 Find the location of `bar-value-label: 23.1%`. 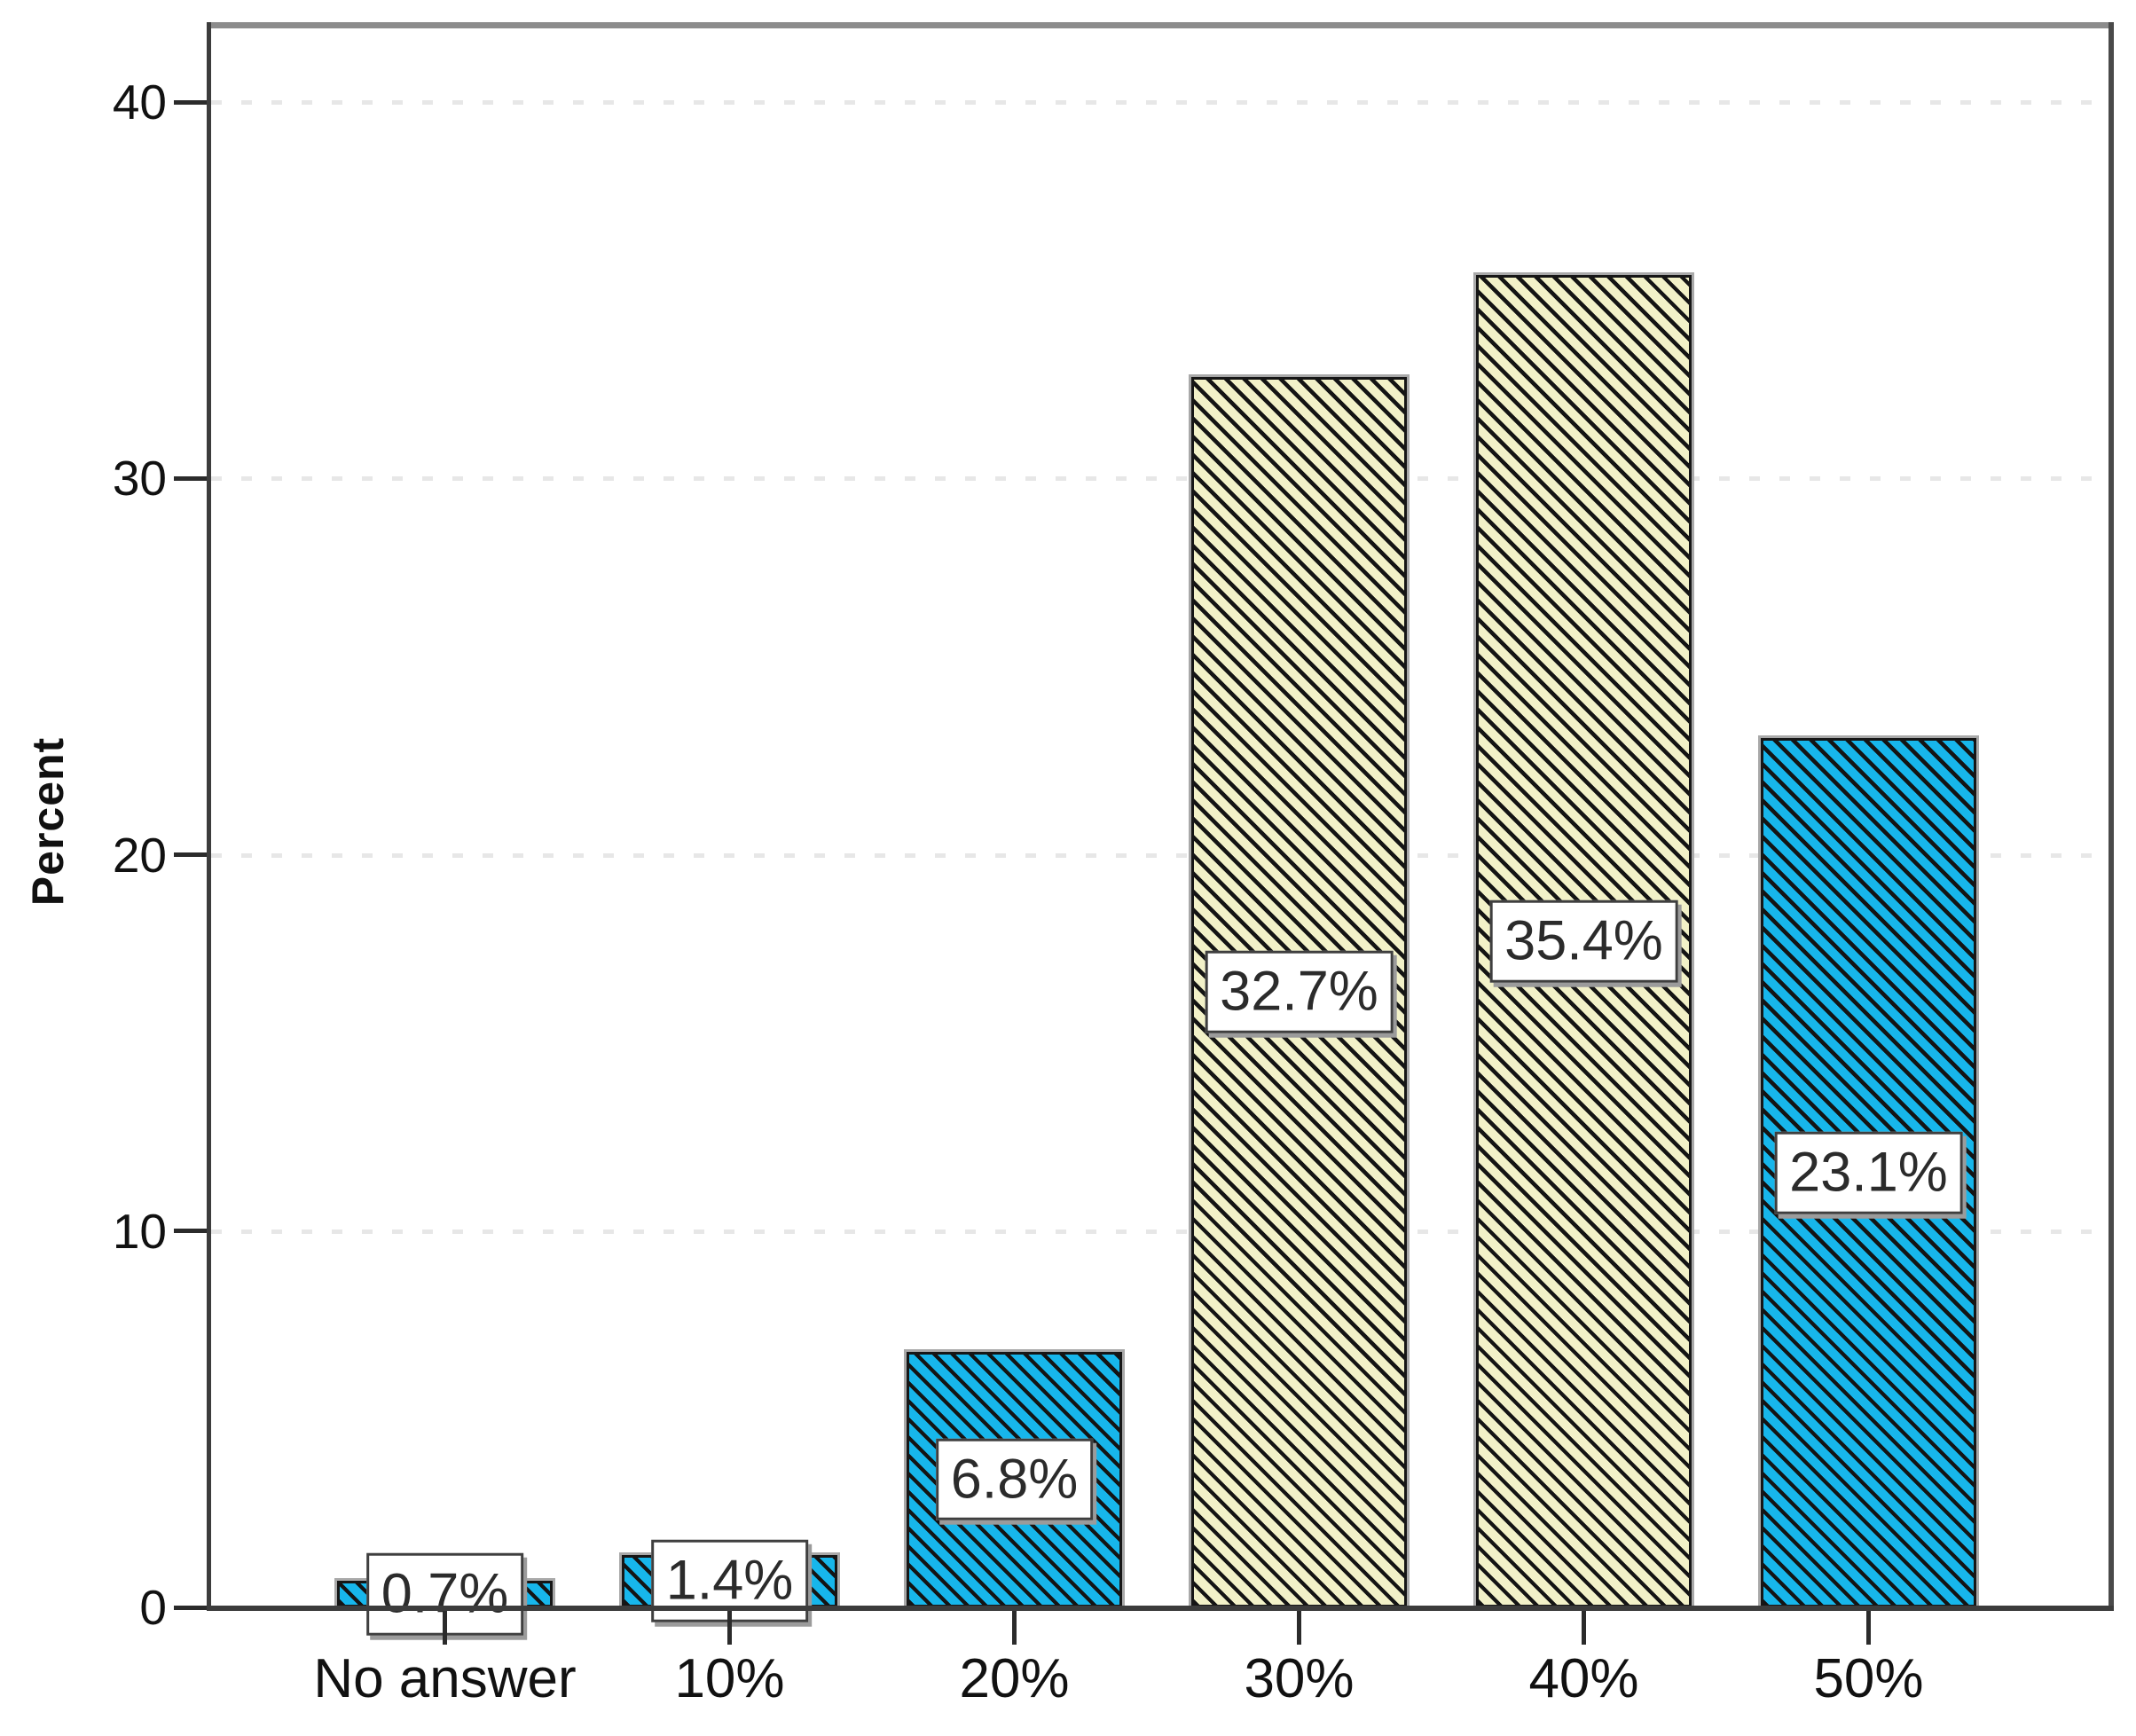

bar-value-label: 23.1% is located at coordinates (1869, 1172).